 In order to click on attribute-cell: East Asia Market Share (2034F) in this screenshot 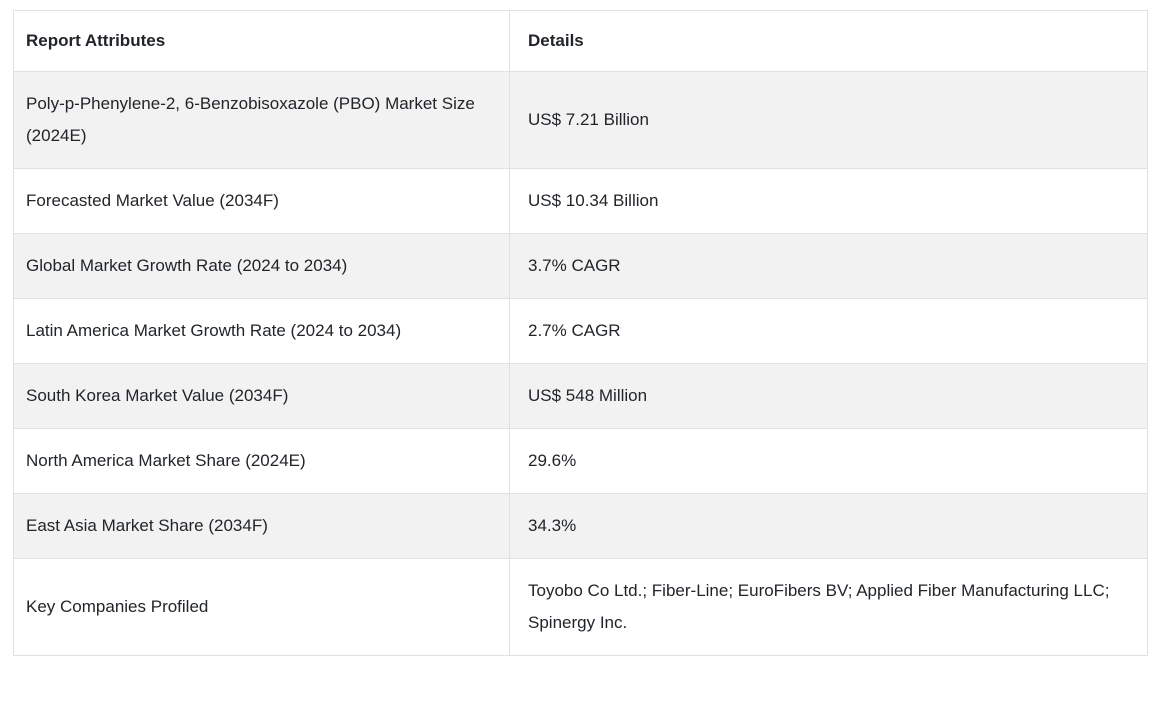, I will do `click(261, 526)`.